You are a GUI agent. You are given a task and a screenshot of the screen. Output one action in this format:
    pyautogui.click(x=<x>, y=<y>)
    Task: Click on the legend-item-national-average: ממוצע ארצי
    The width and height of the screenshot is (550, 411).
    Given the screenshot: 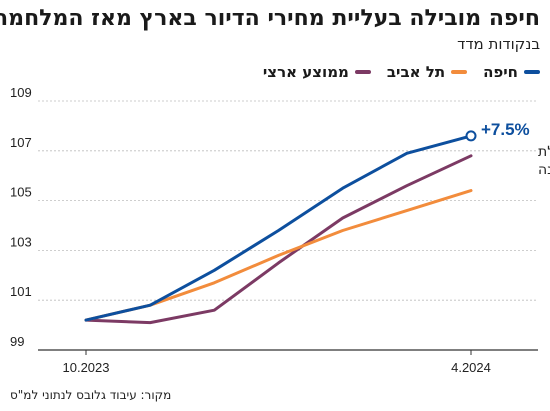 What is the action you would take?
    pyautogui.click(x=317, y=72)
    